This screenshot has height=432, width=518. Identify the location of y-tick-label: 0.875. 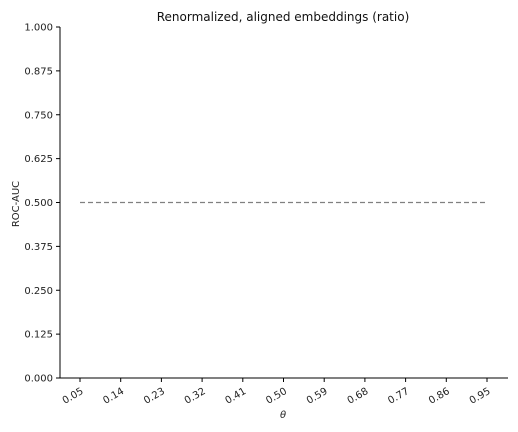
(38, 71).